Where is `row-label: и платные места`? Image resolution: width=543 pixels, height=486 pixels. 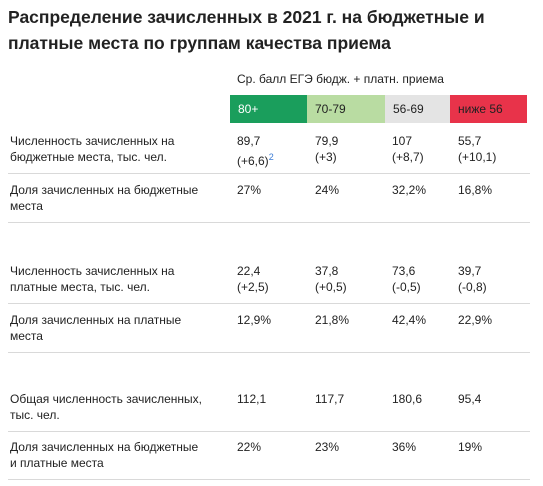 row-label: и платные места is located at coordinates (57, 463).